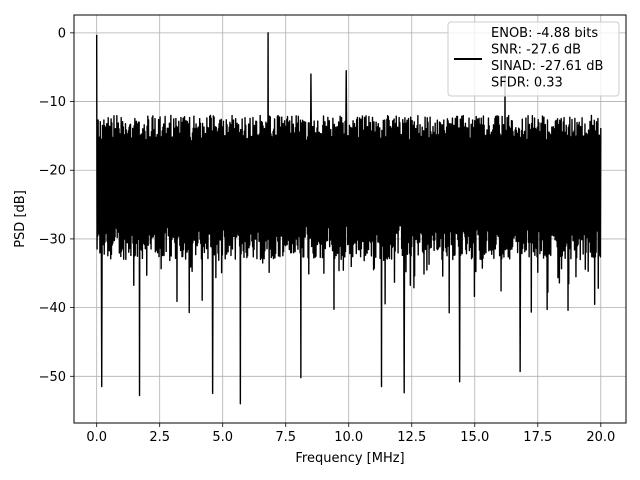  Describe the element at coordinates (56, 205) in the screenshot. I see `y-axis-ticks: 0 −10 −20 −30 −40 −50` at that location.